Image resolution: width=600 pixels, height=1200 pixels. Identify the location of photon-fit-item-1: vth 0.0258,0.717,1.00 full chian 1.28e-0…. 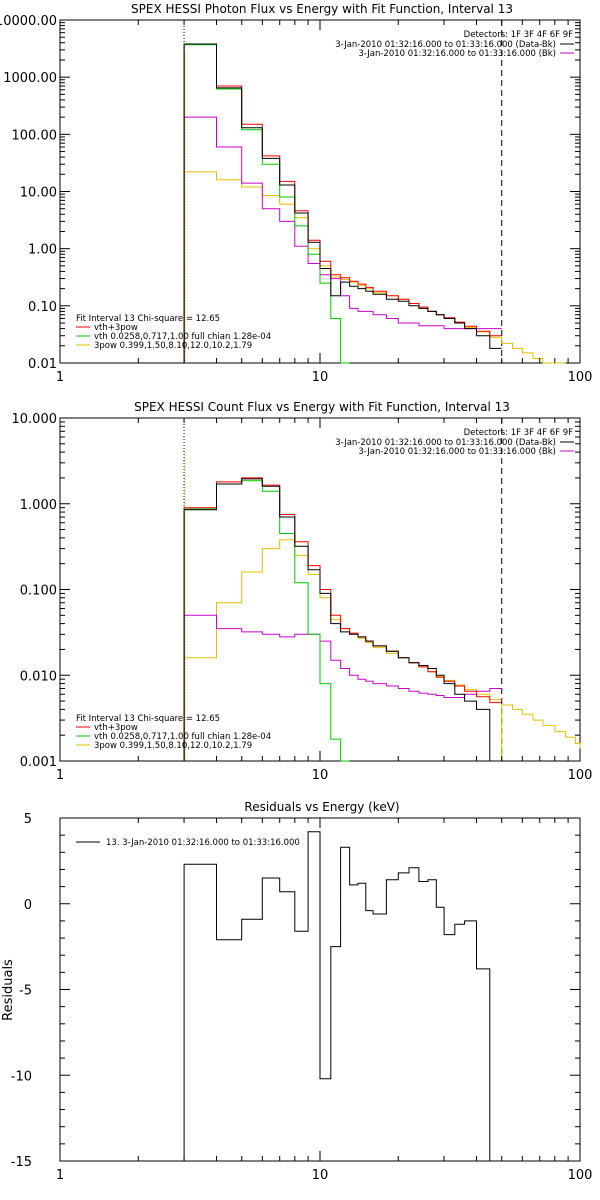
(182, 337).